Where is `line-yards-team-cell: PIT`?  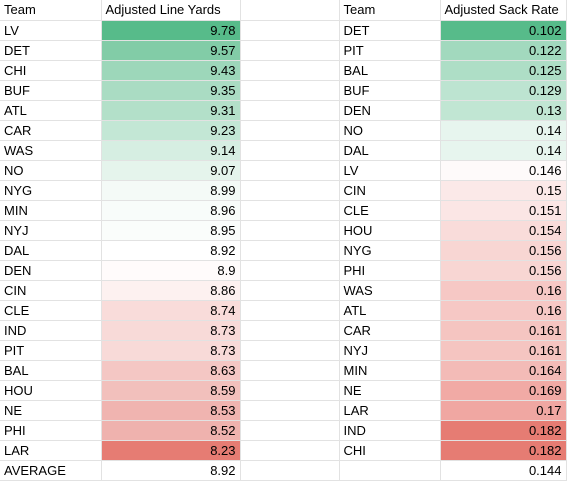 line-yards-team-cell: PIT is located at coordinates (51, 350).